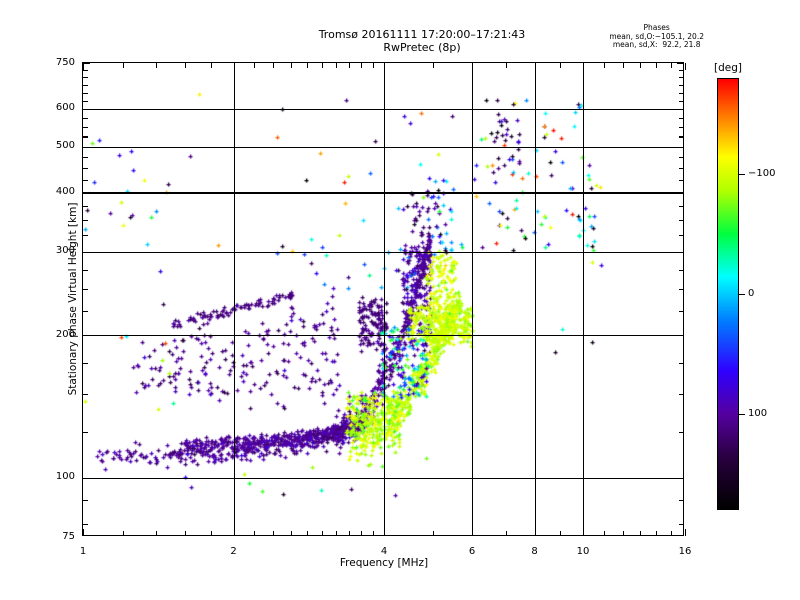 The image size is (800, 600). I want to click on y-tick-label: 750, so click(65, 62).